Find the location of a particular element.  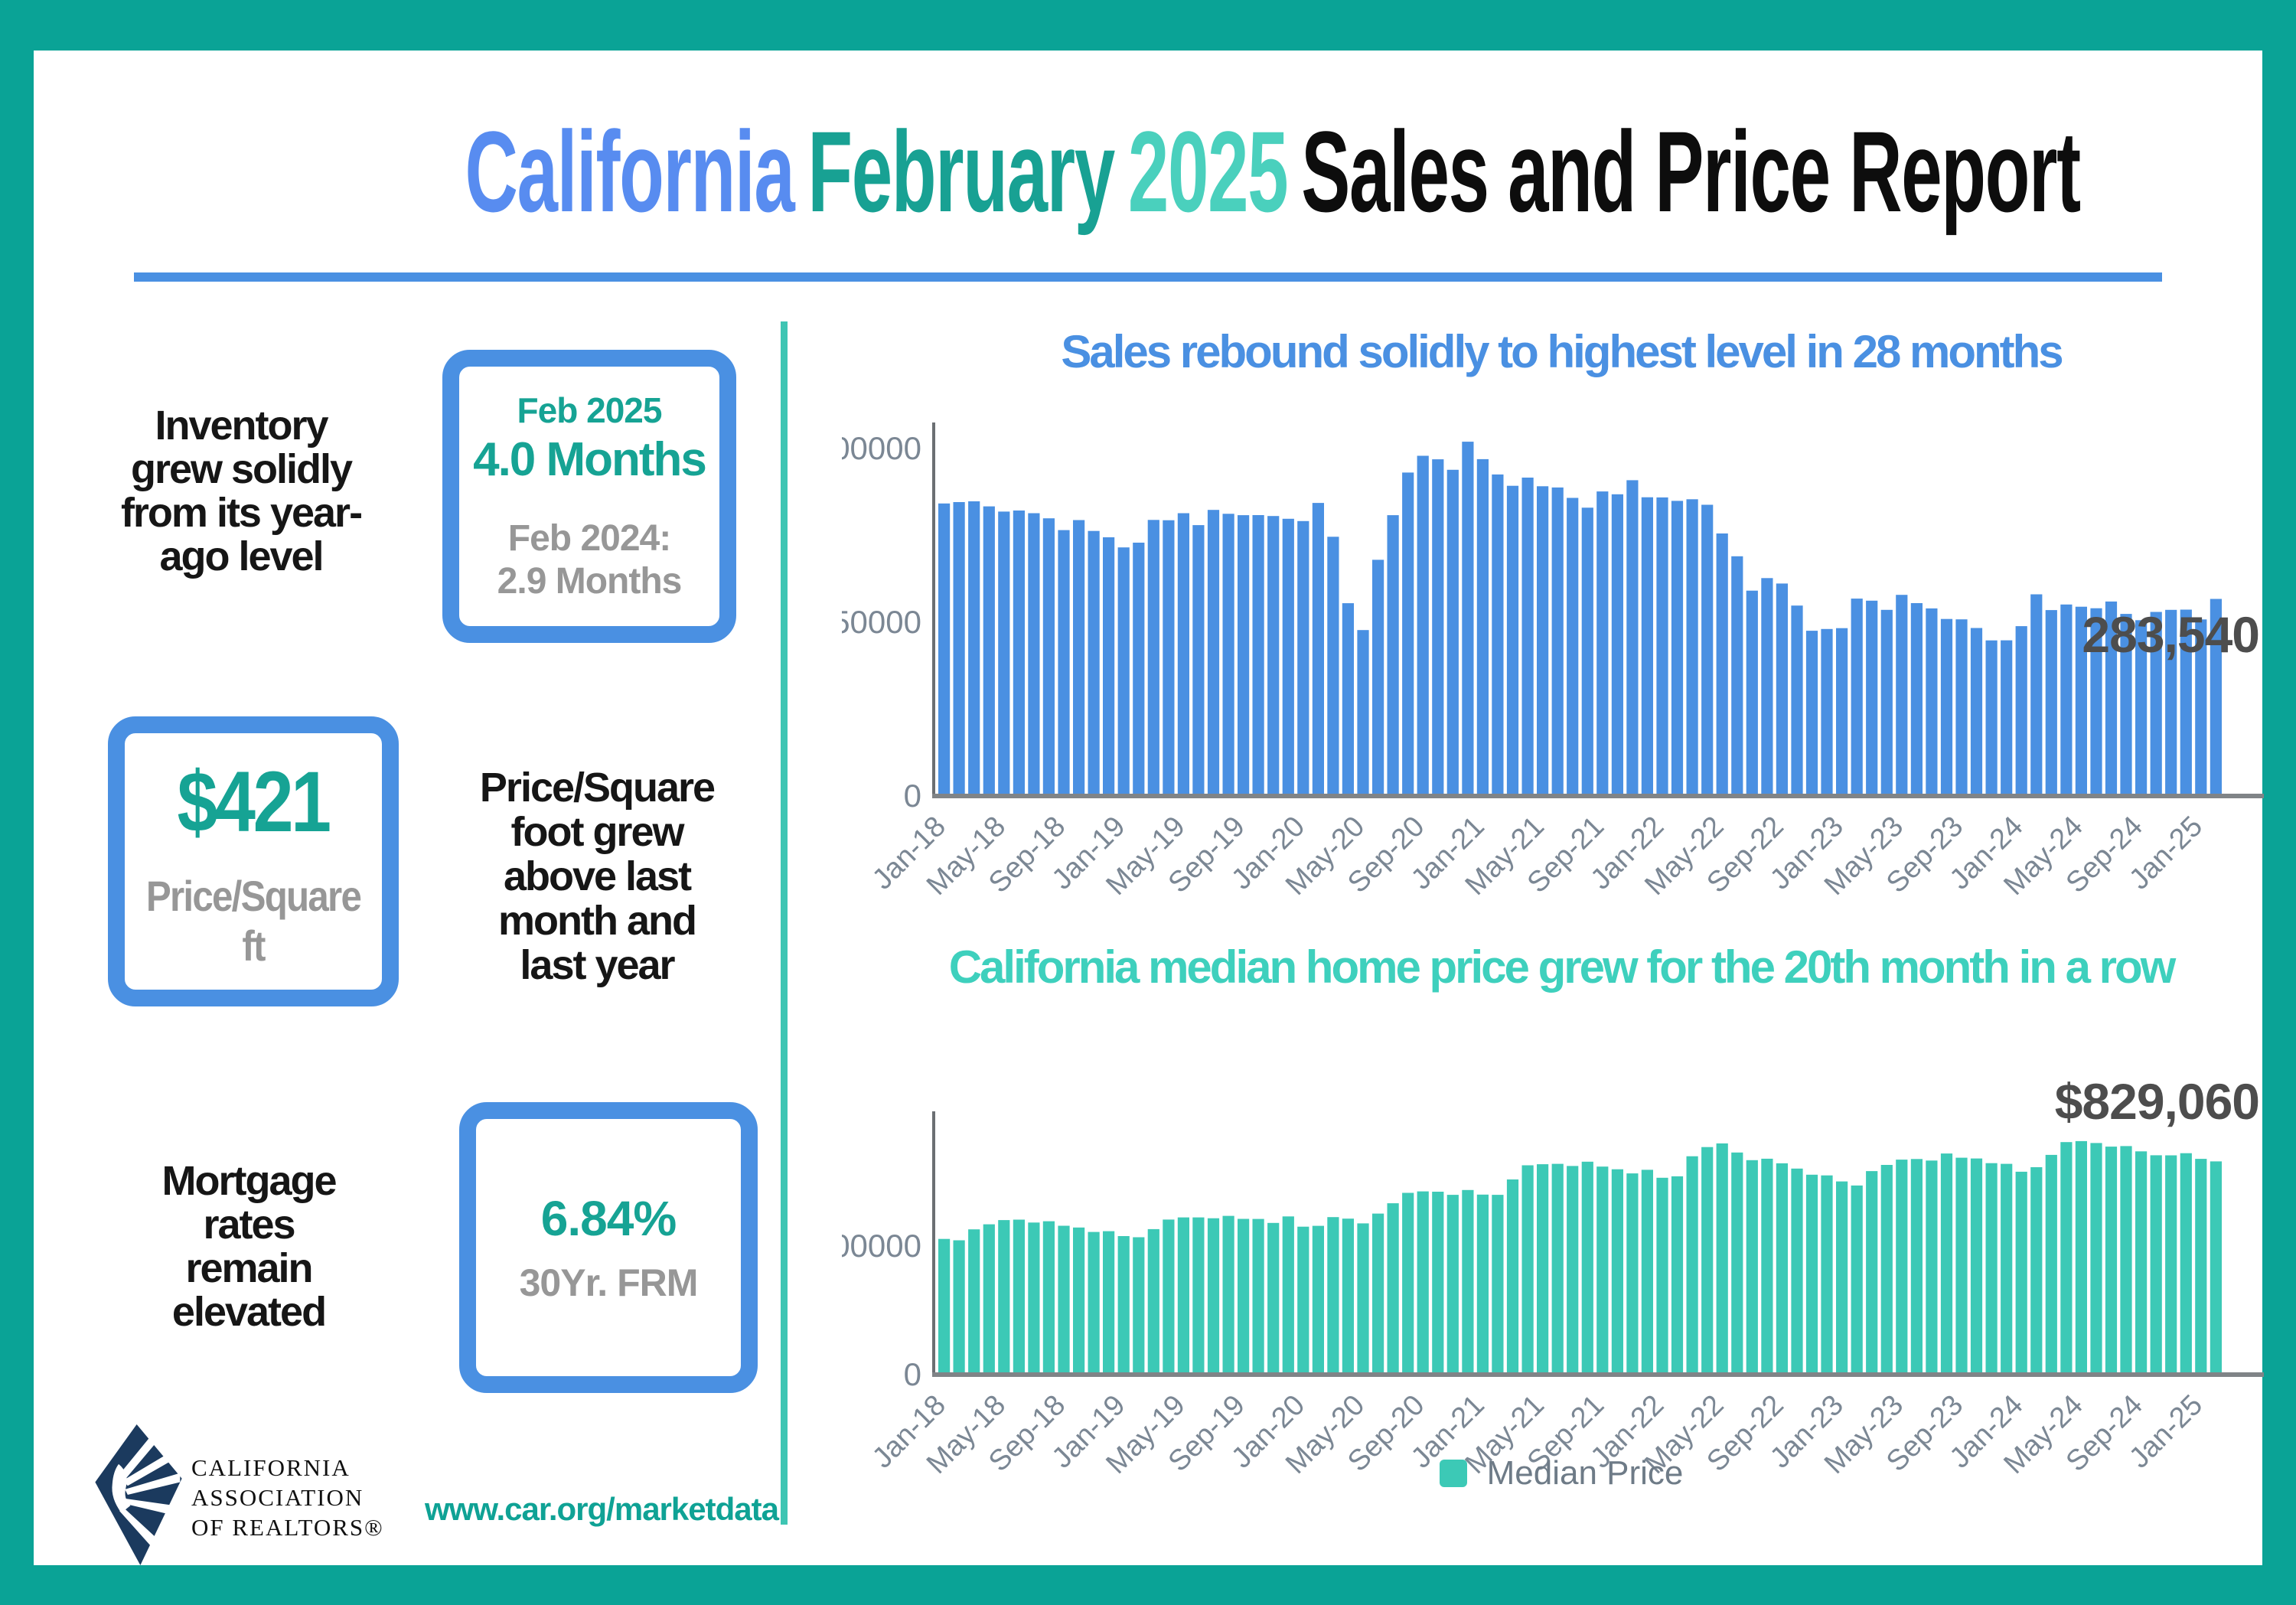

car-logo-text: CALIFORNIA ASSOCIATION OF REALTORS® is located at coordinates (287, 1497).